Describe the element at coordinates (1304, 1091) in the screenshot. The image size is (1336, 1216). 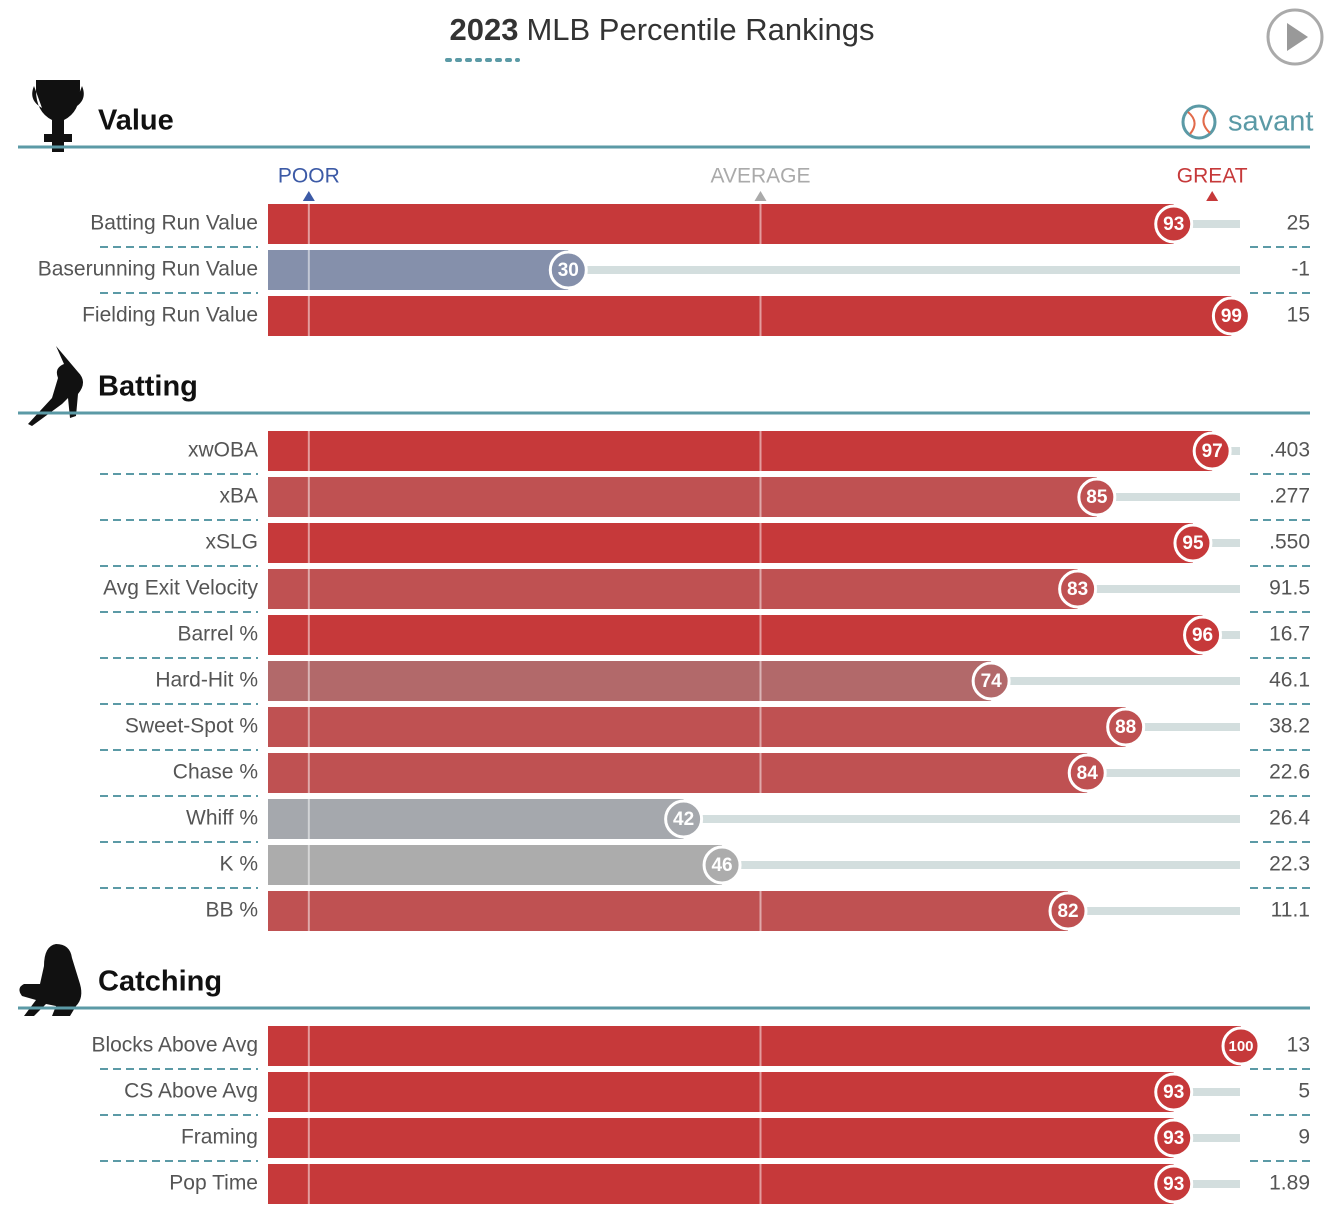
I see `stat-value: 5` at that location.